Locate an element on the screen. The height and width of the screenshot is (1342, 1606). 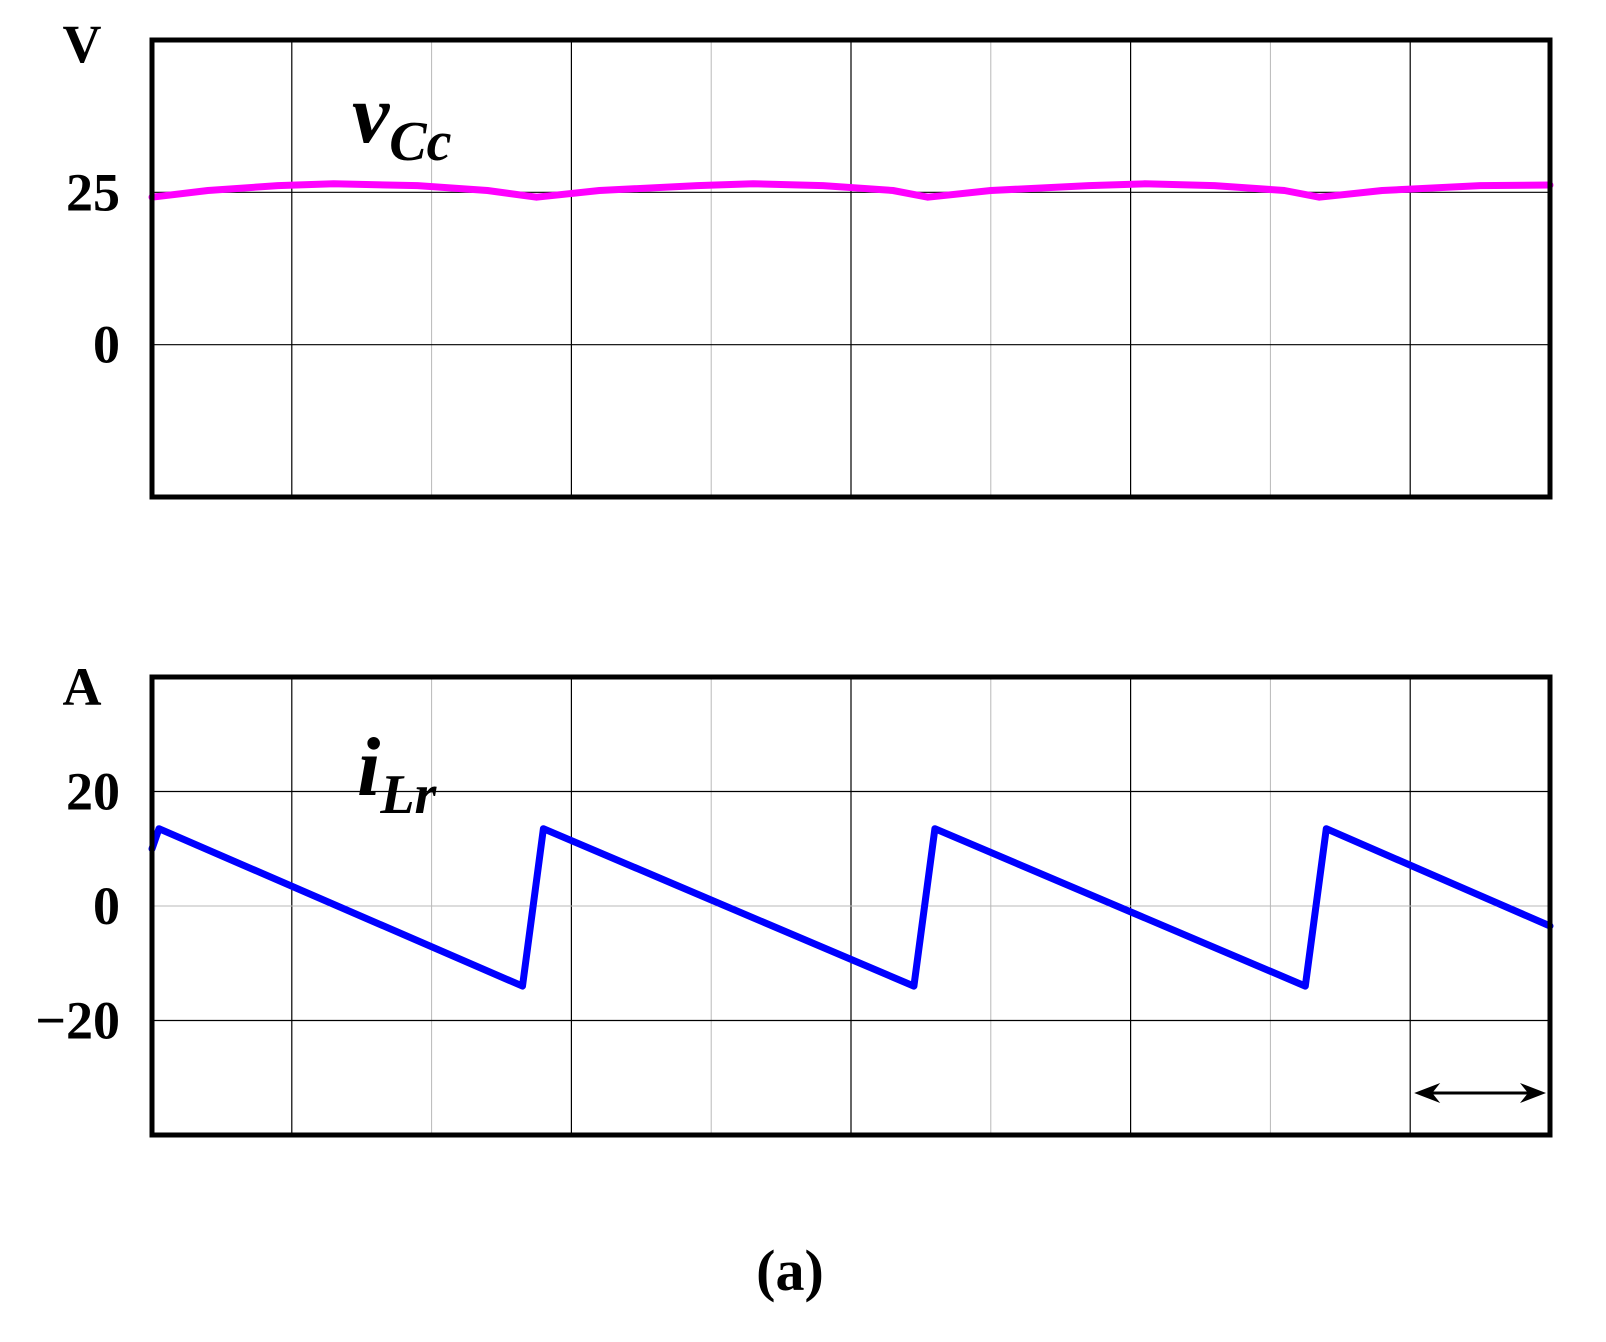
voltage-trace-subscript: Cc is located at coordinates (420, 142).